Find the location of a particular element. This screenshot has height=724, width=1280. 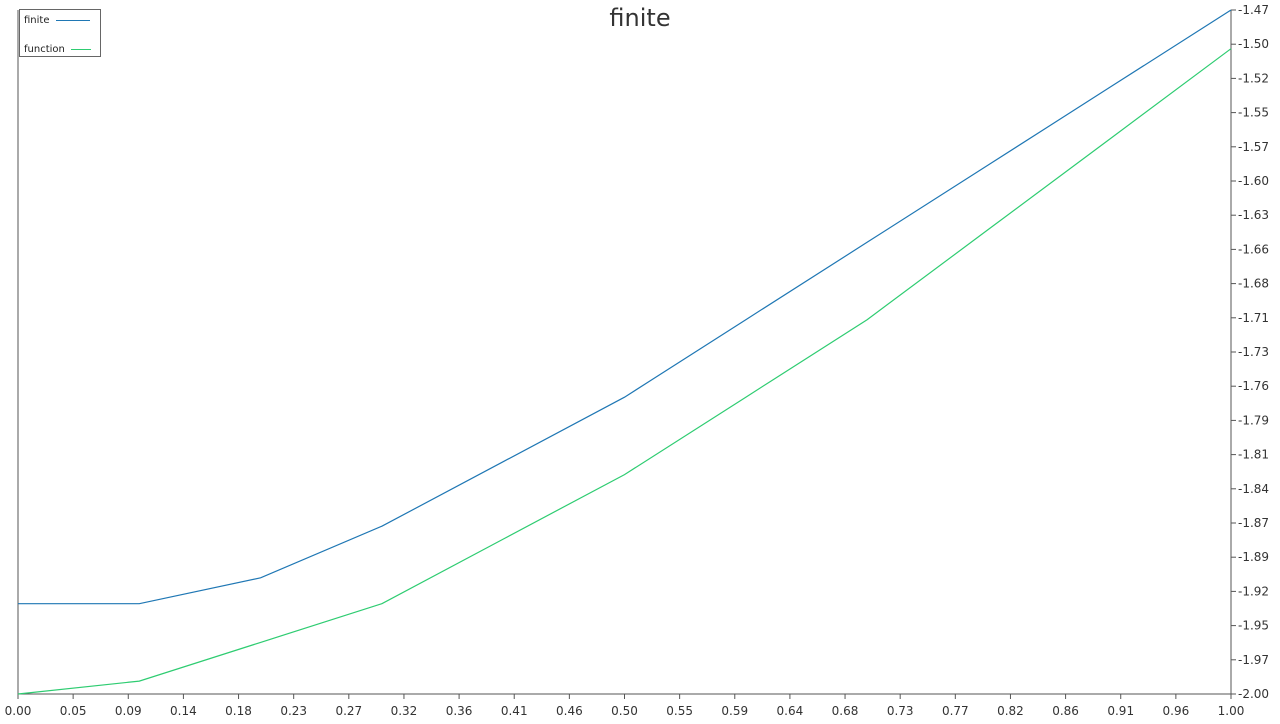

y-tick-label: -1.52 is located at coordinates (1253, 78).